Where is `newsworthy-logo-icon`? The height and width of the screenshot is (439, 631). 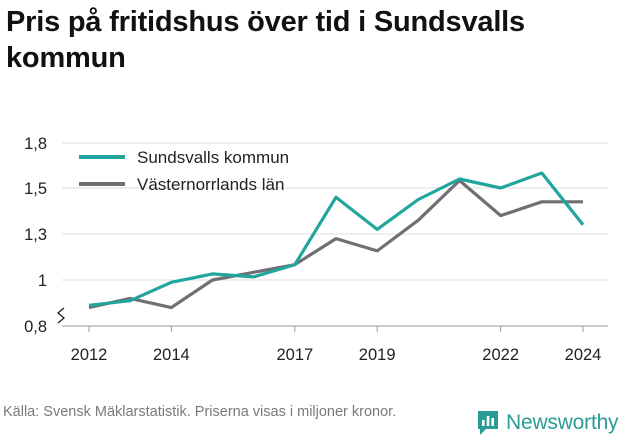
newsworthy-logo-icon is located at coordinates (488, 423).